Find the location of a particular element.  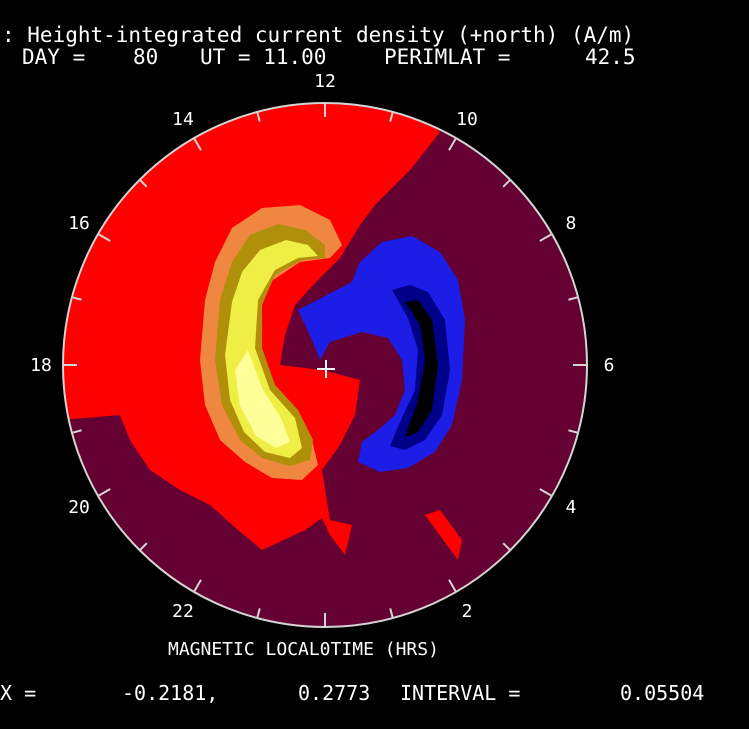

mlt-label-0: 0 is located at coordinates (325, 649).